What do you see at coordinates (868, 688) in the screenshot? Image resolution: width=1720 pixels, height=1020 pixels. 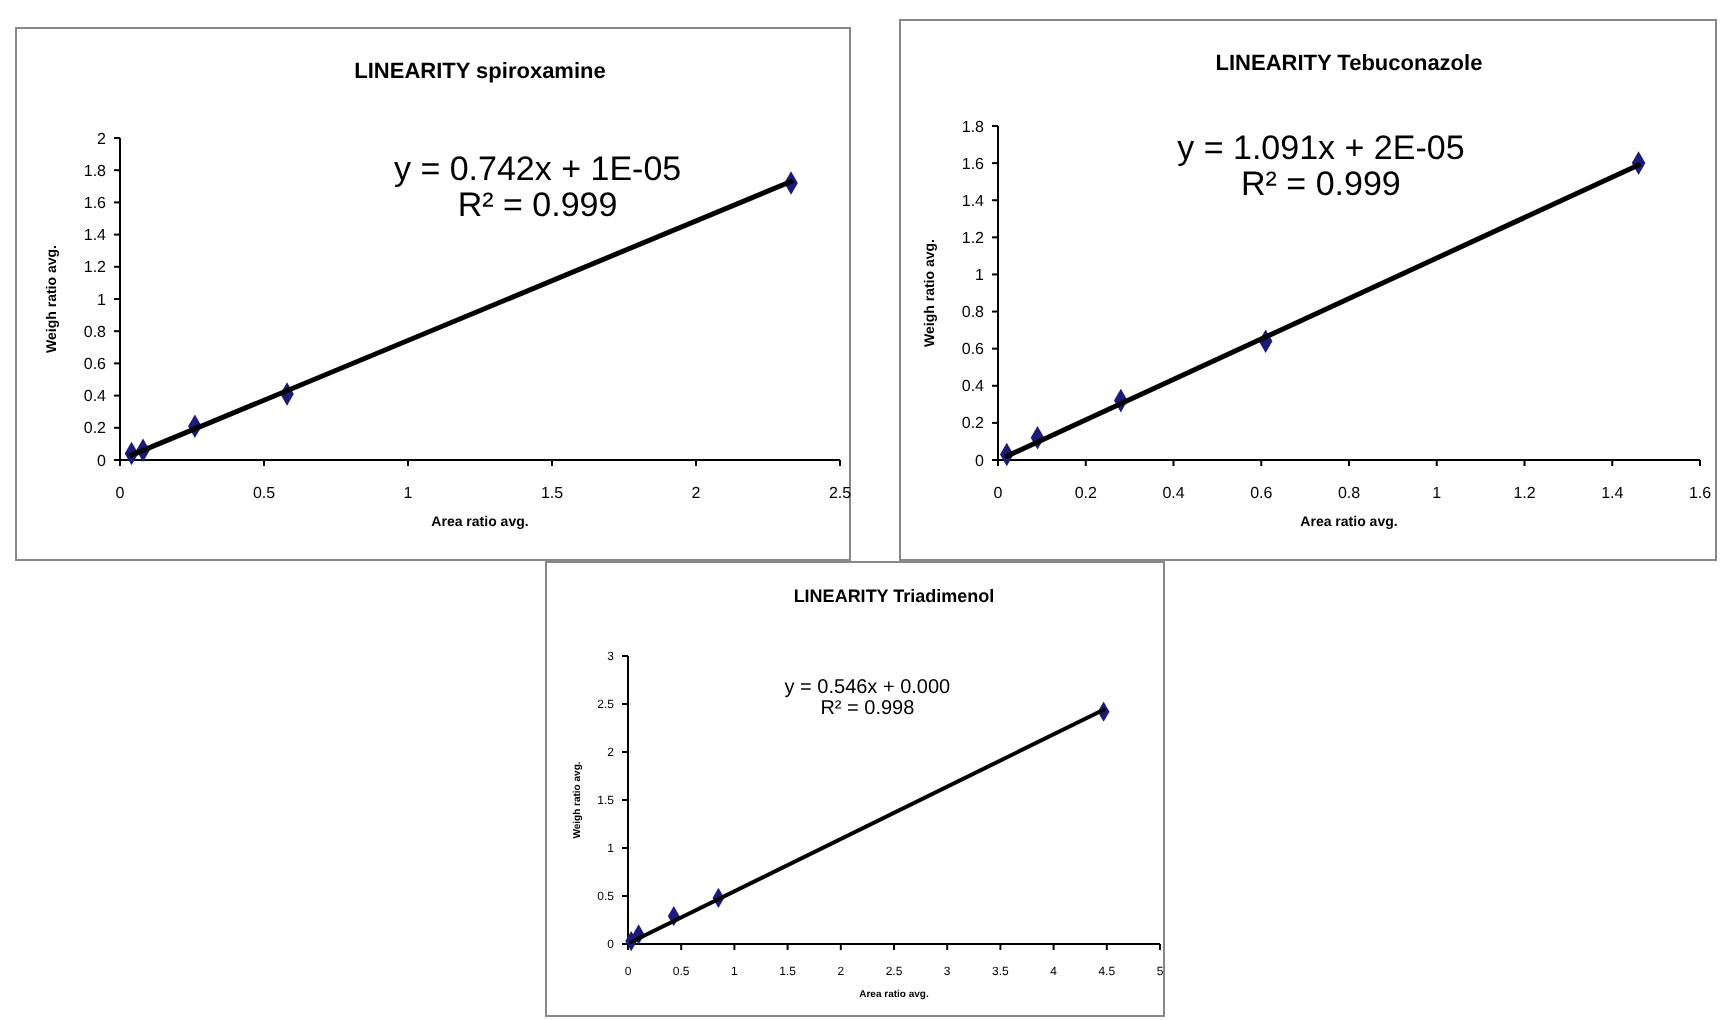 I see `annotation: y = 0.546x + 0.000` at bounding box center [868, 688].